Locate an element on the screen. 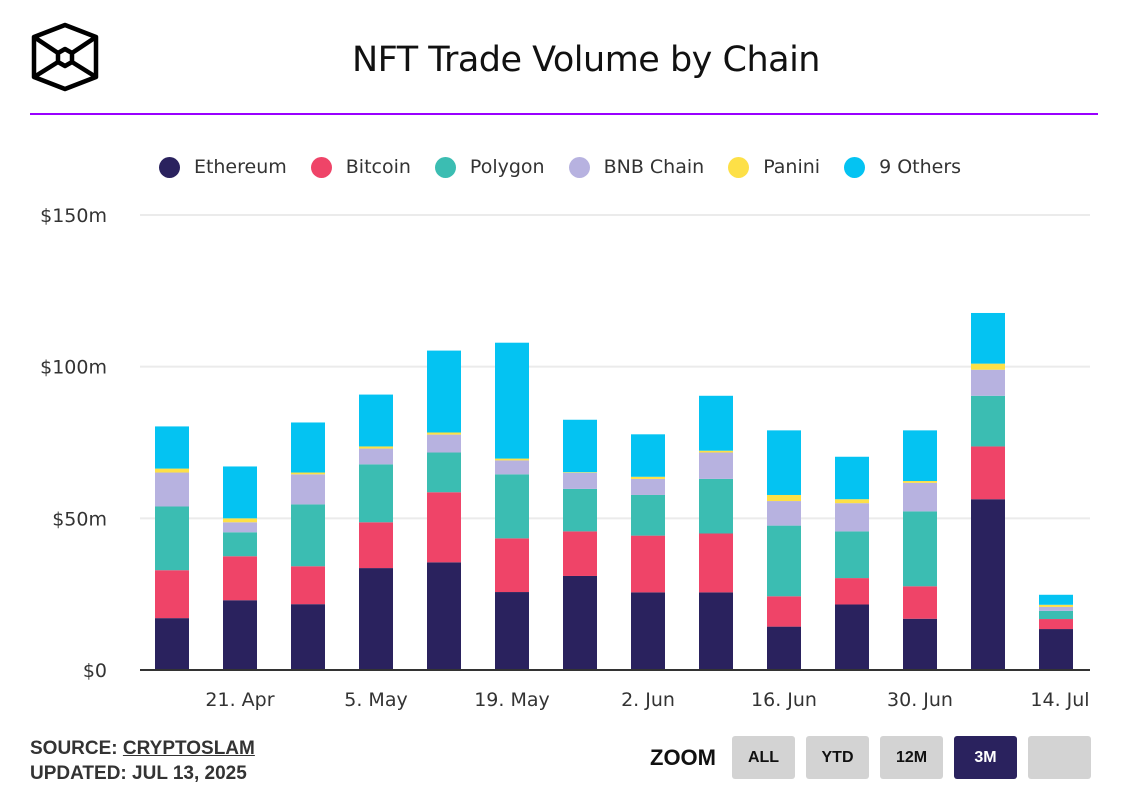  zoom-12m-button: 12M is located at coordinates (911, 757).